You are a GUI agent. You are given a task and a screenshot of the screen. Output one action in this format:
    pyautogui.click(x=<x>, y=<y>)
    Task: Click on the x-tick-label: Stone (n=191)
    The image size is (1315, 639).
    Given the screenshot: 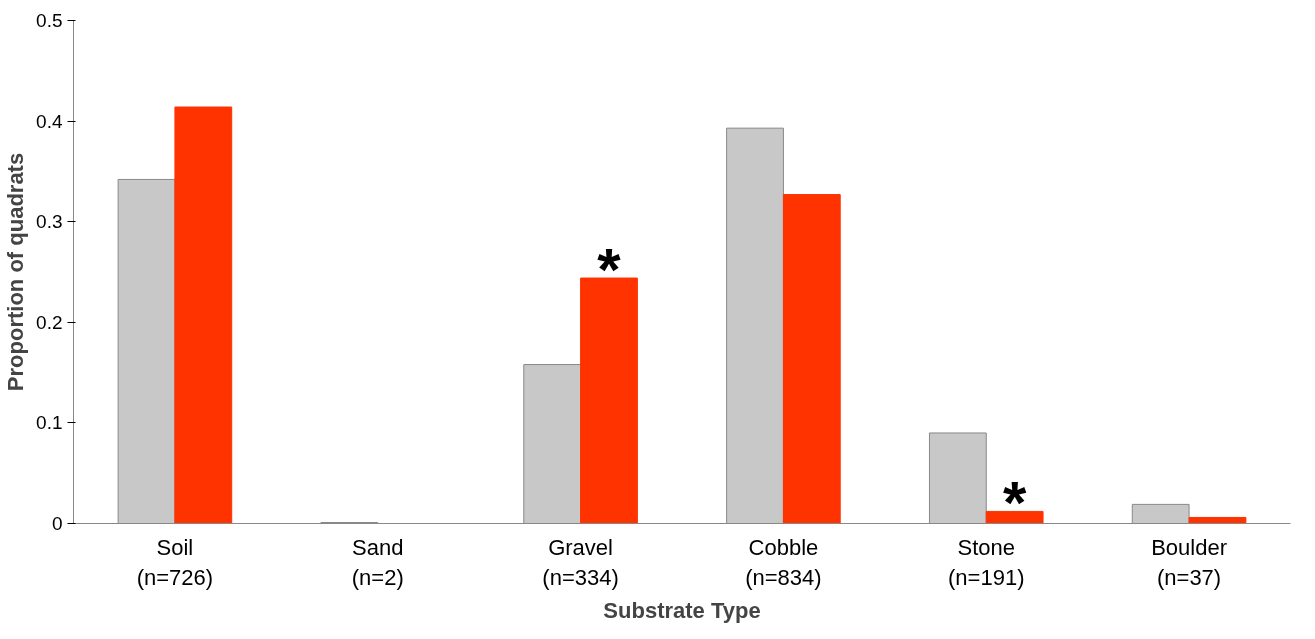 What is the action you would take?
    pyautogui.click(x=986, y=562)
    